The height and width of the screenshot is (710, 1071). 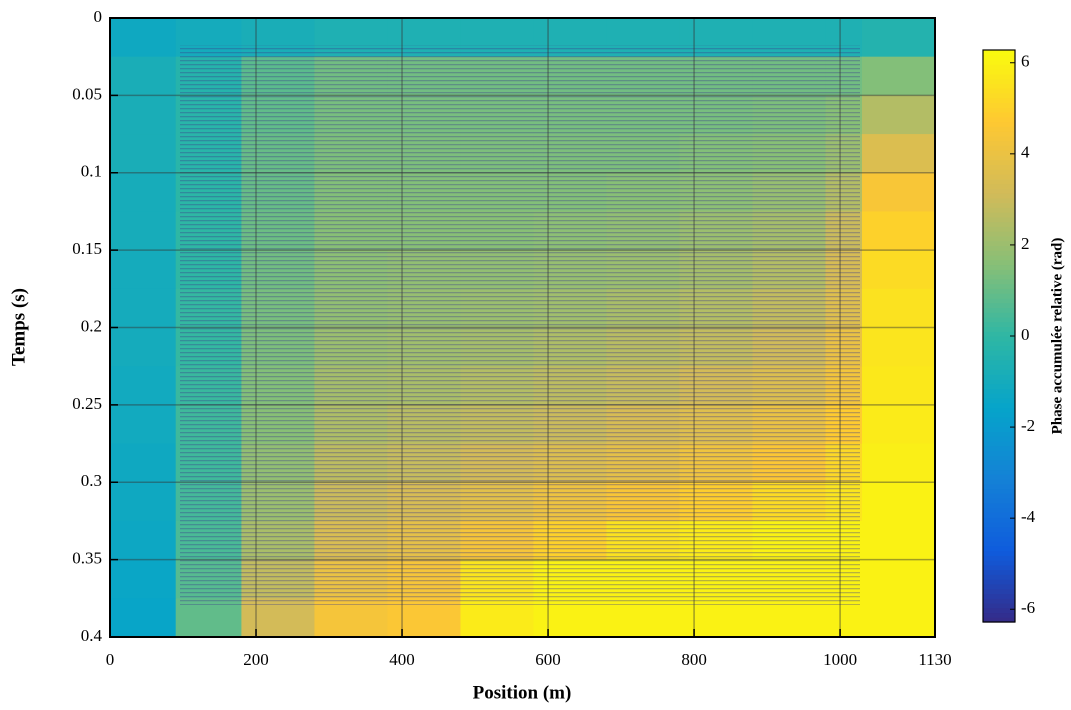 What do you see at coordinates (92, 635) in the screenshot?
I see `y-tick-label: 0.4` at bounding box center [92, 635].